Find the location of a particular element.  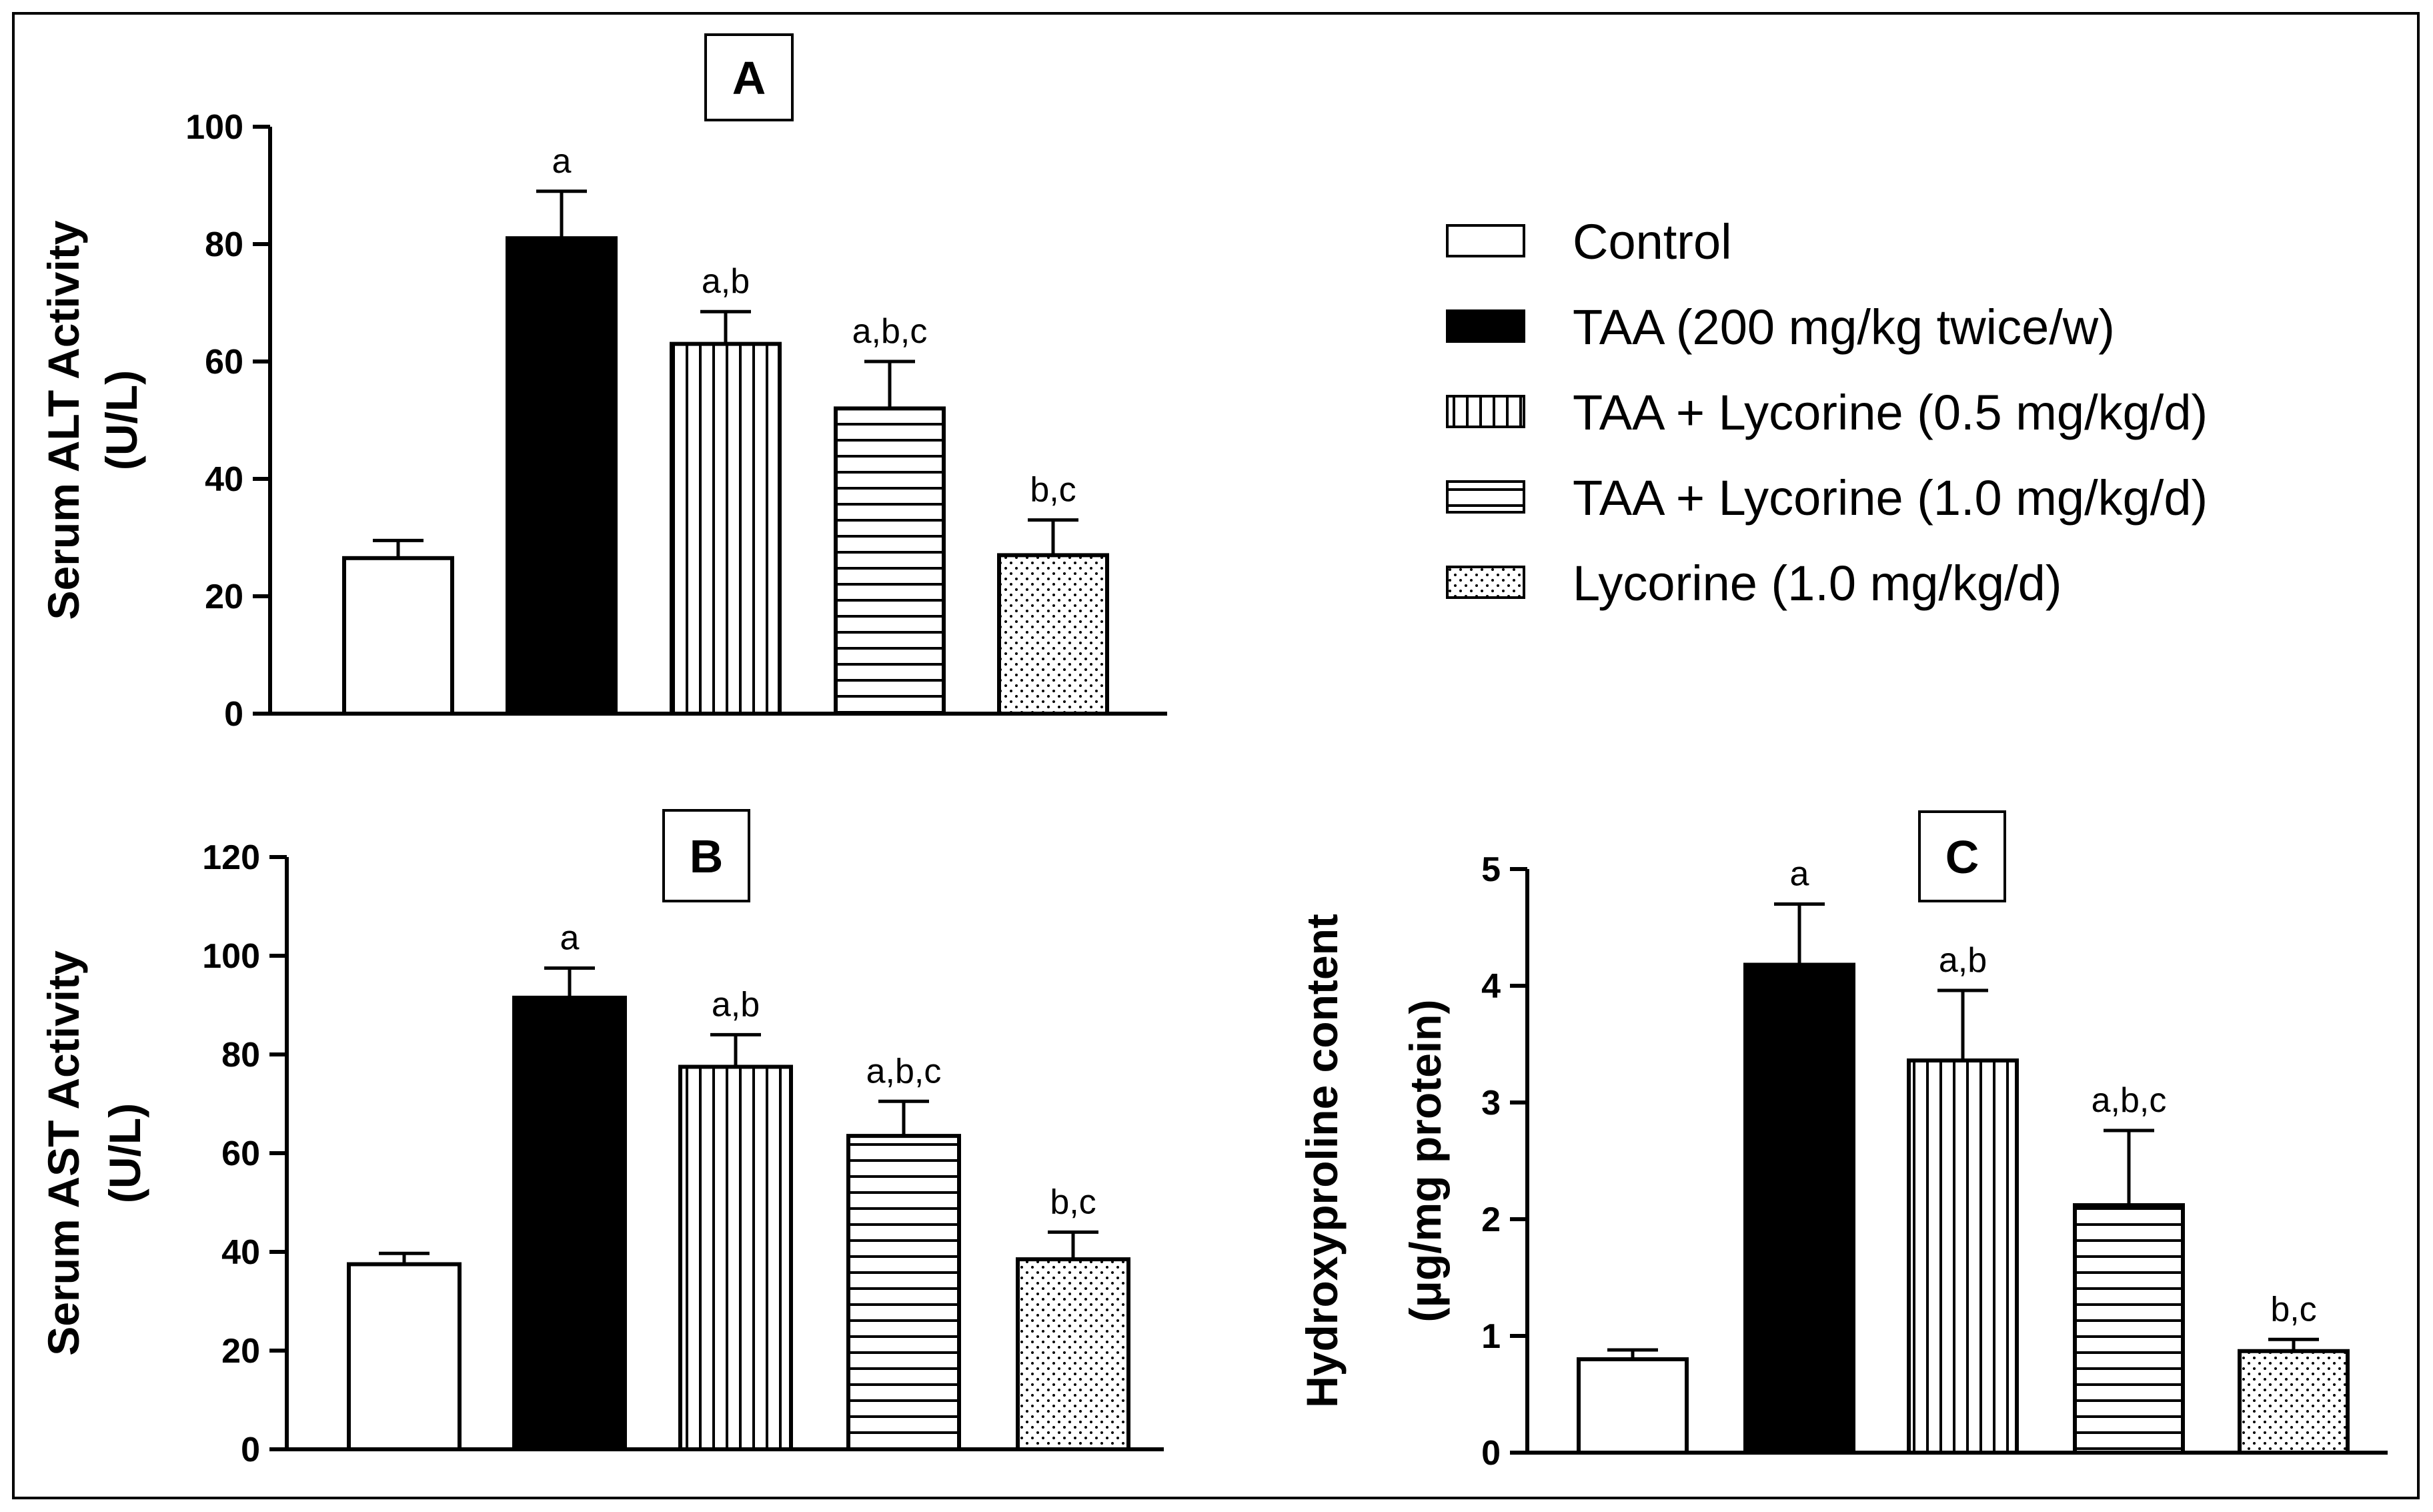

y-tick-label-a-3: 60 is located at coordinates (224, 363).